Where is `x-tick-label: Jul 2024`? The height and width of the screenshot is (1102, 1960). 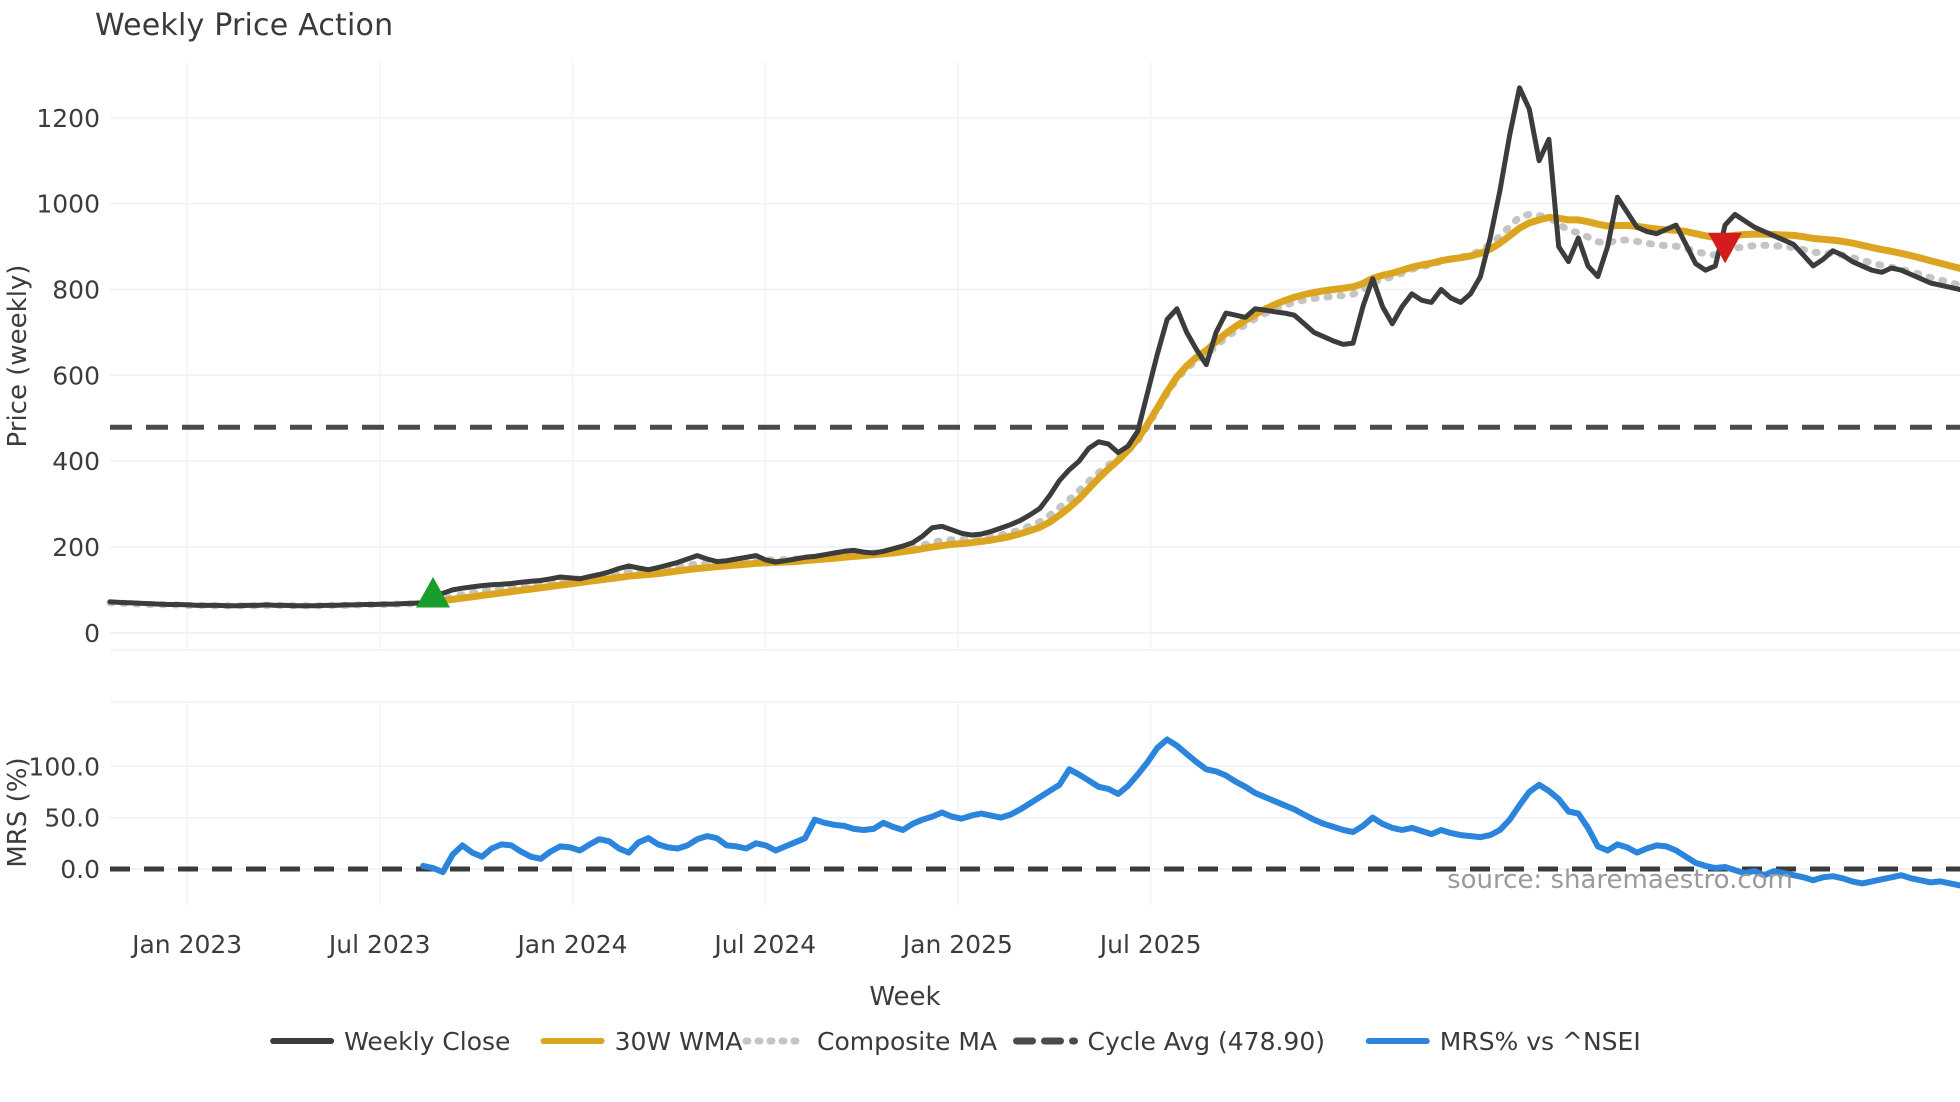 x-tick-label: Jul 2024 is located at coordinates (764, 944).